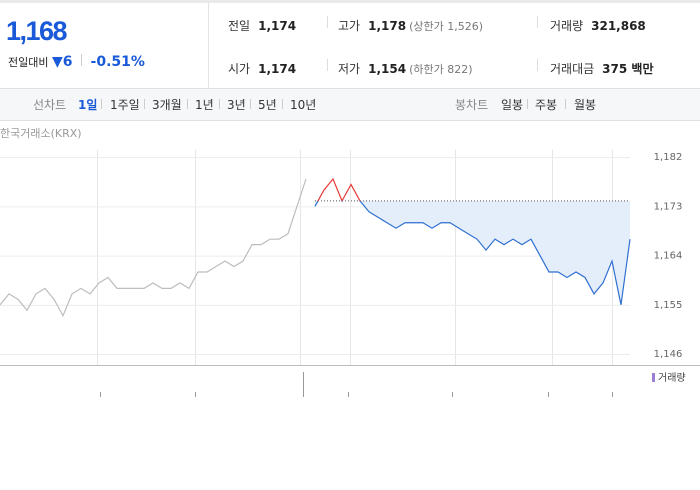 This screenshot has height=490, width=700. Describe the element at coordinates (628, 69) in the screenshot. I see `stat-value: 375 백만` at that location.